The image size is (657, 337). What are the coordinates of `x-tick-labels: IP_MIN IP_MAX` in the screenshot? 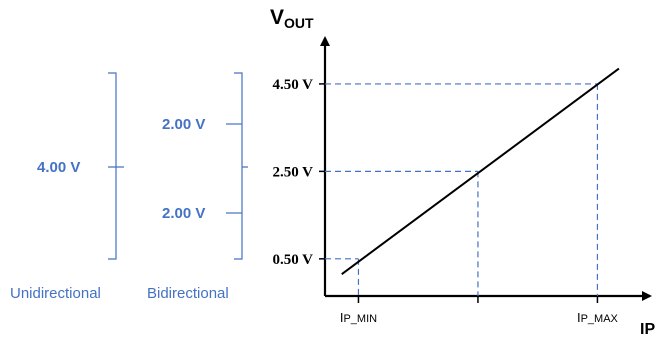 It's located at (479, 310).